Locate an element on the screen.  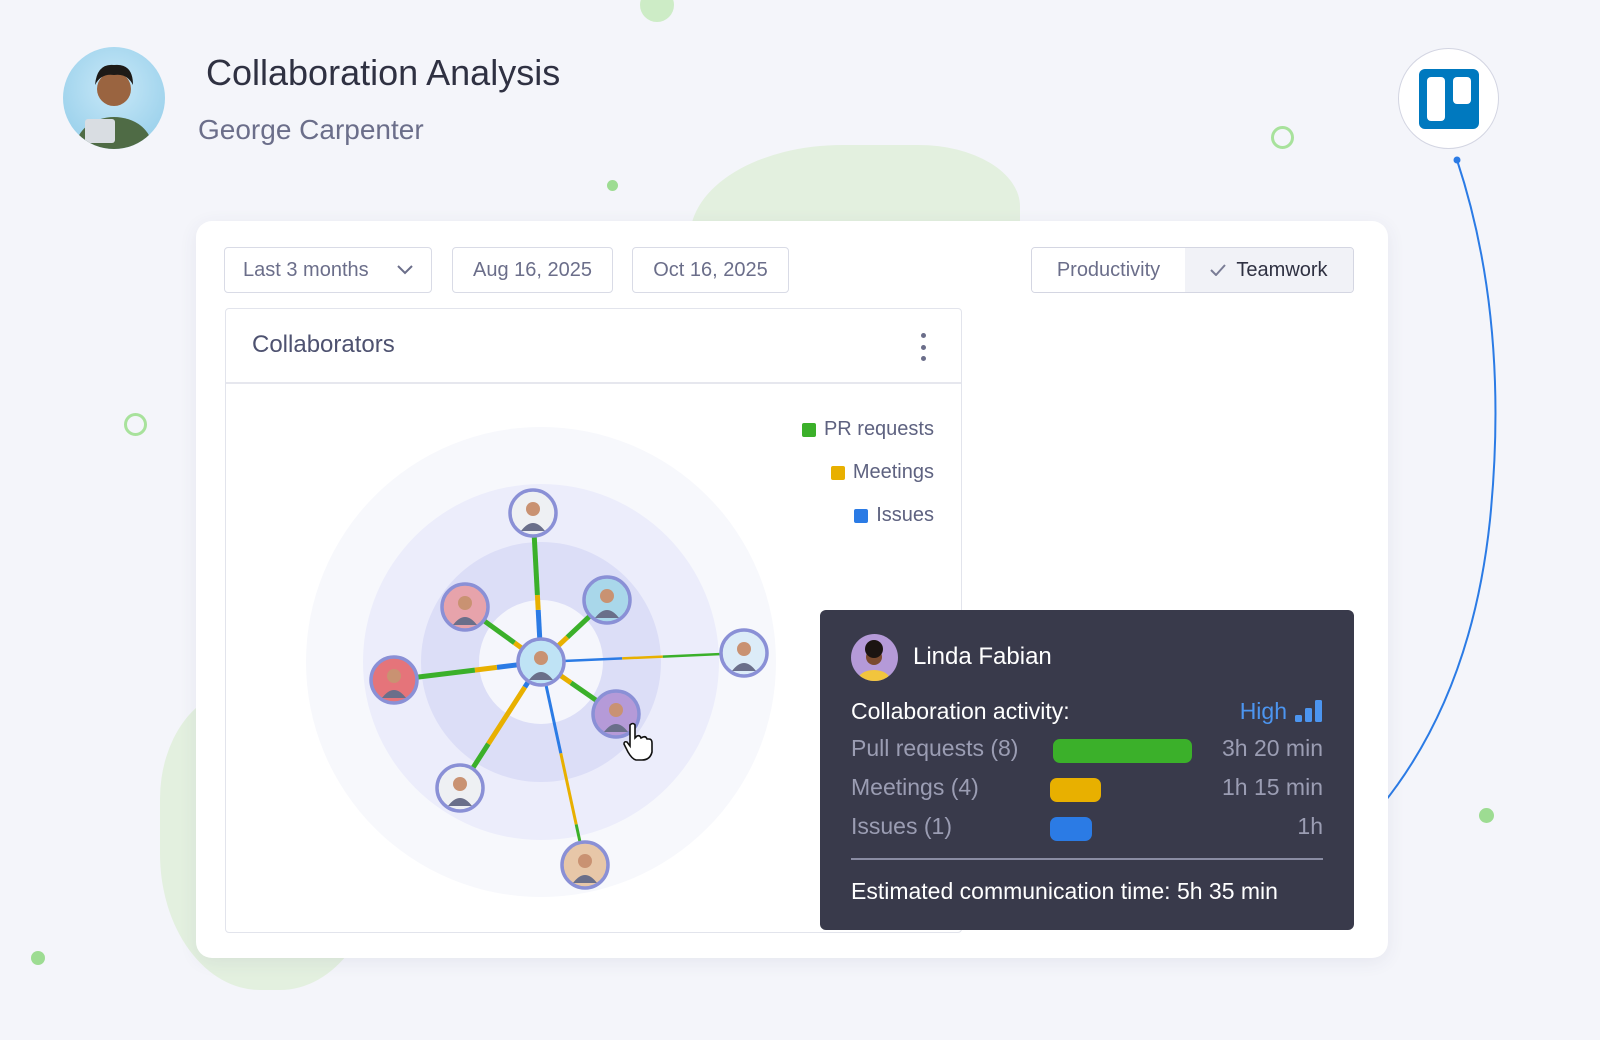
tab-teamwork: Teamwork is located at coordinates (1269, 270).